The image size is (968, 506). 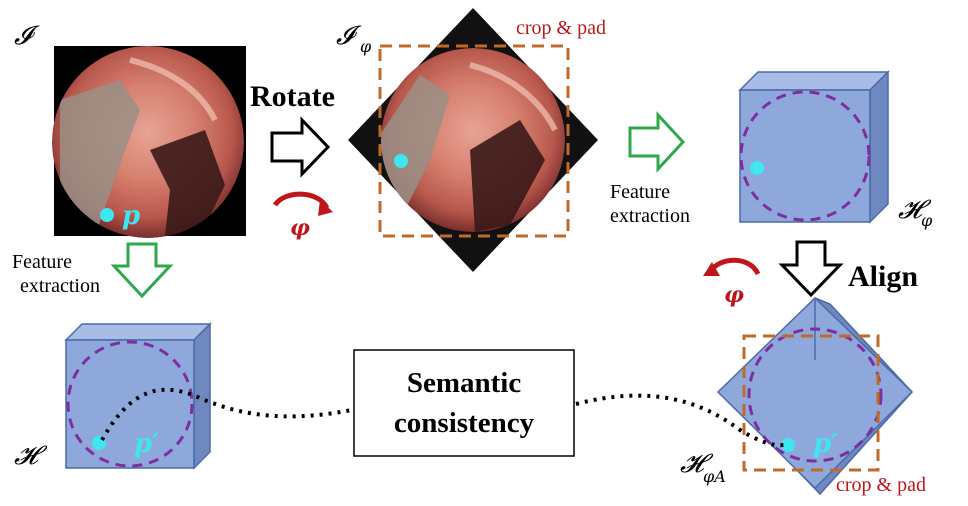 What do you see at coordinates (27, 36) in the screenshot?
I see `image-I-symbol: 𝓘` at bounding box center [27, 36].